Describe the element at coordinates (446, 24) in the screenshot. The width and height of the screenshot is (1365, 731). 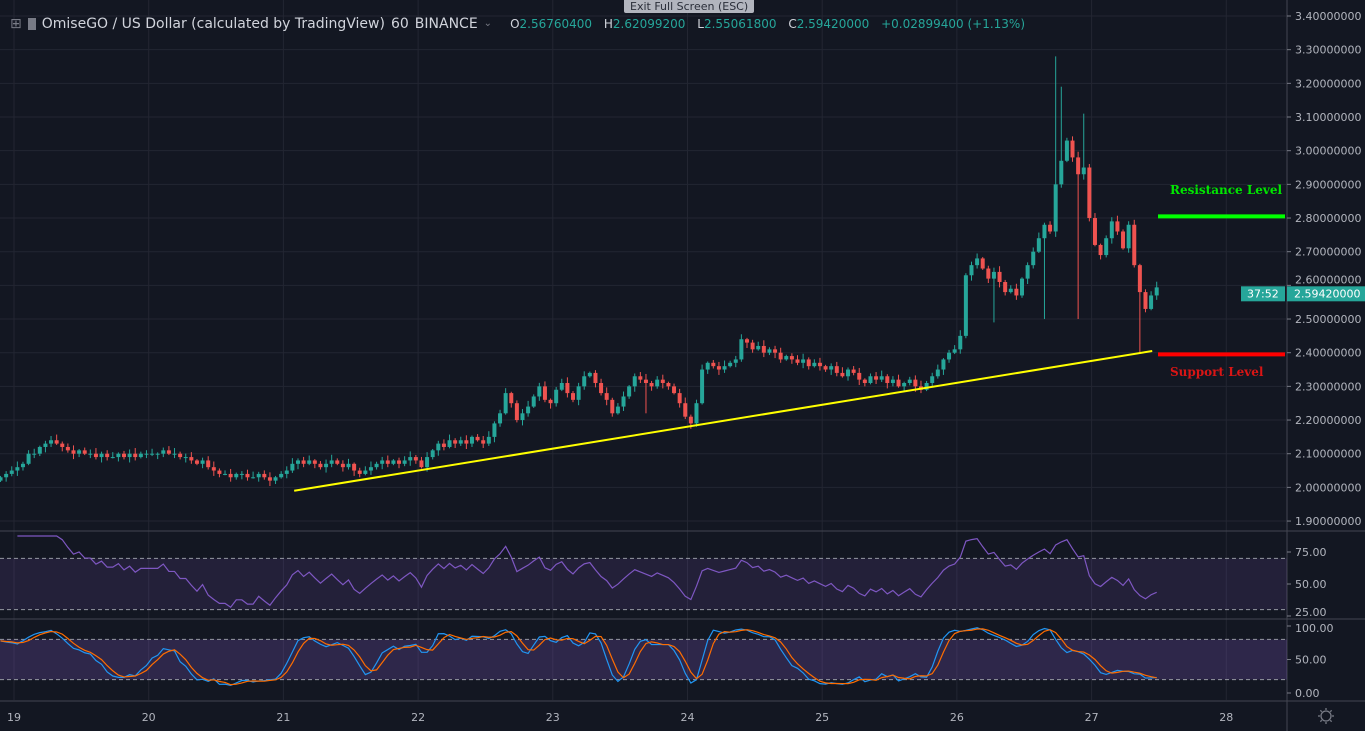
I see `exchange: BINANCE` at that location.